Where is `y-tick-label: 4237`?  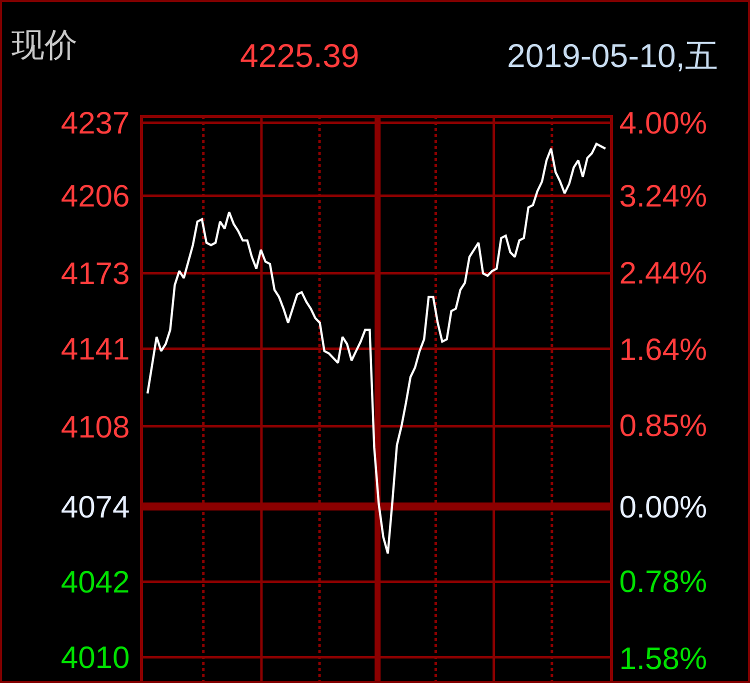
y-tick-label: 4237 is located at coordinates (95, 123).